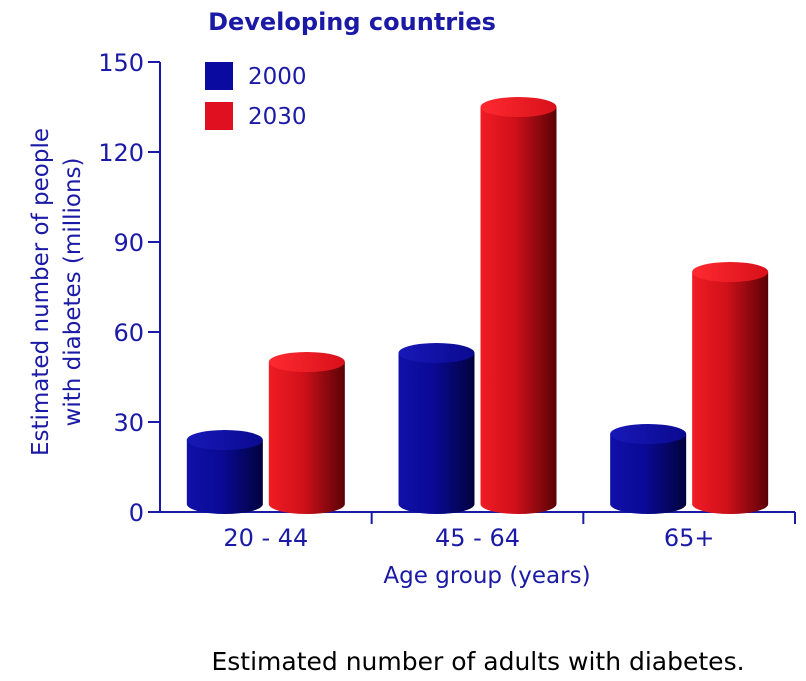  What do you see at coordinates (277, 117) in the screenshot?
I see `legend-label-2030: 2030` at bounding box center [277, 117].